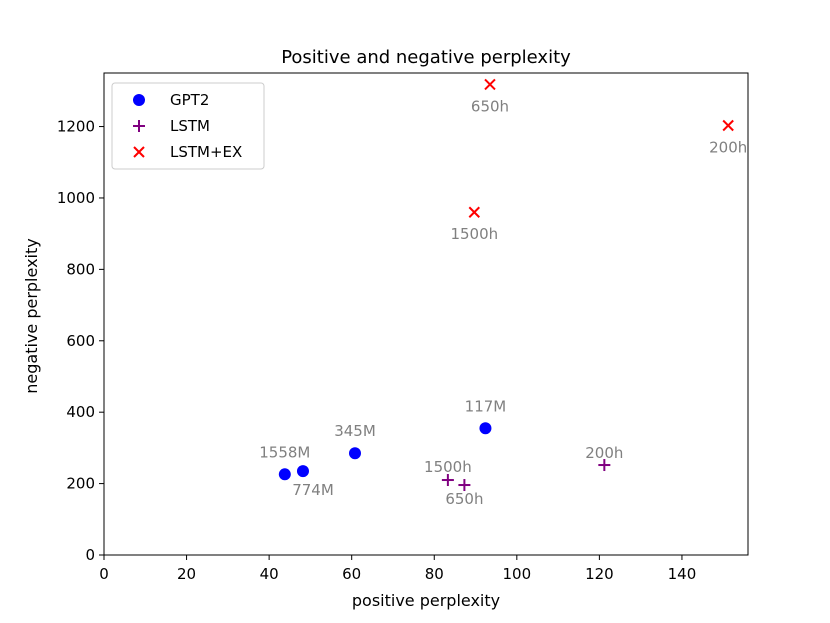  Describe the element at coordinates (313, 490) in the screenshot. I see `gpt2-point-label: 774M` at that location.